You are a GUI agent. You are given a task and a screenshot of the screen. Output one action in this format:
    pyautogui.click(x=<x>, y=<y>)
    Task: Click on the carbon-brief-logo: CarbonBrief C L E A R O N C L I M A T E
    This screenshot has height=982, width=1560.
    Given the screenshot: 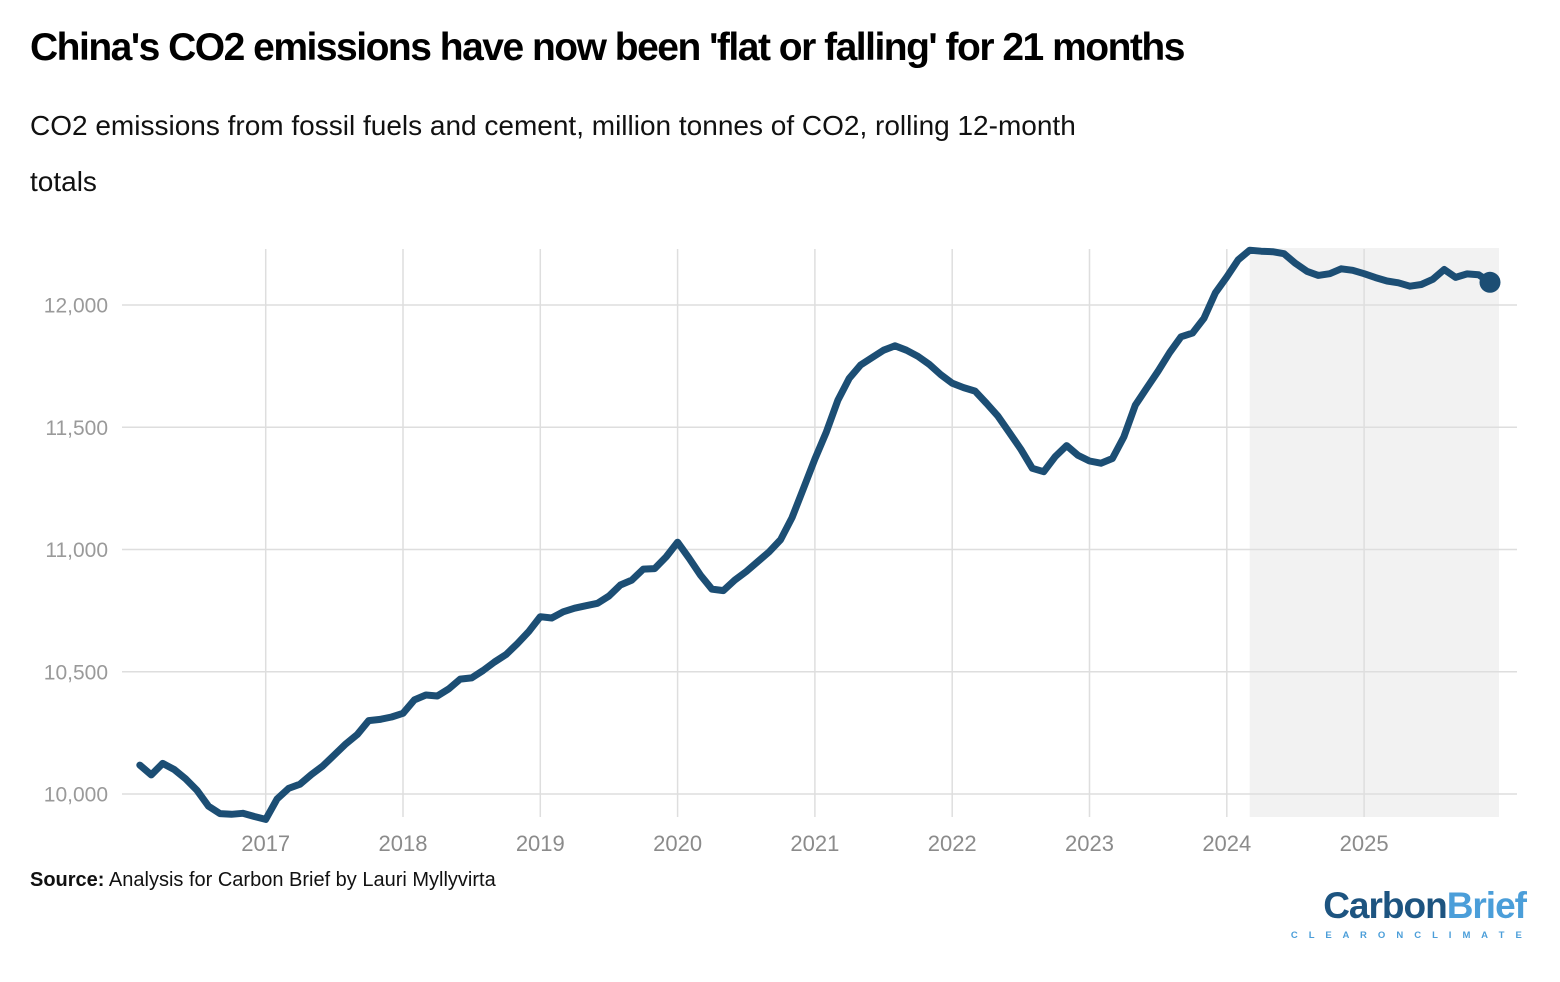 What is the action you would take?
    pyautogui.click(x=1408, y=912)
    